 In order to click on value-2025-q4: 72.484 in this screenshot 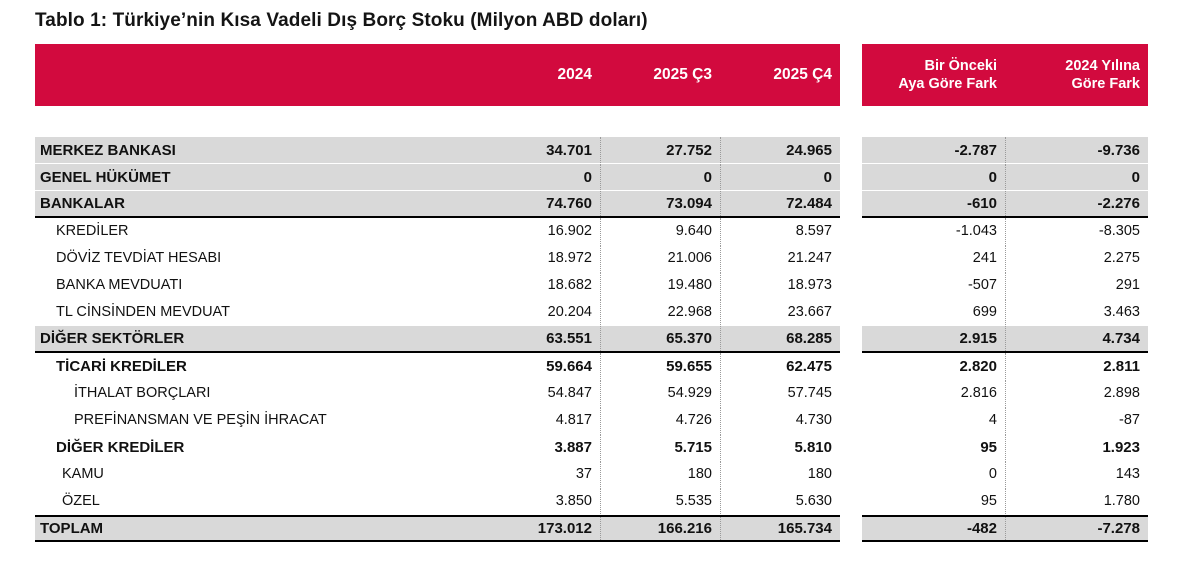, I will do `click(780, 203)`.